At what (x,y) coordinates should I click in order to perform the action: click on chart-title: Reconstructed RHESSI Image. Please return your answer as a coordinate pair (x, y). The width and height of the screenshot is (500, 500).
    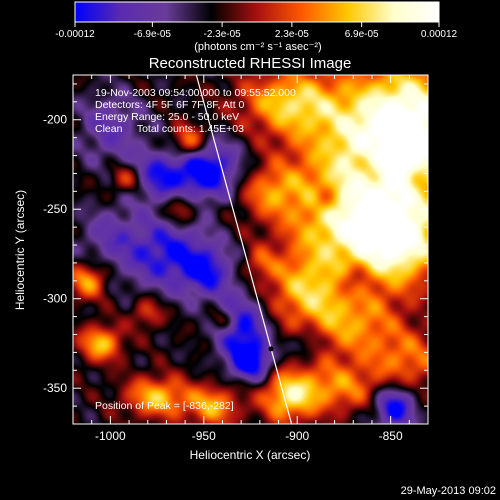
    Looking at the image, I should click on (250, 63).